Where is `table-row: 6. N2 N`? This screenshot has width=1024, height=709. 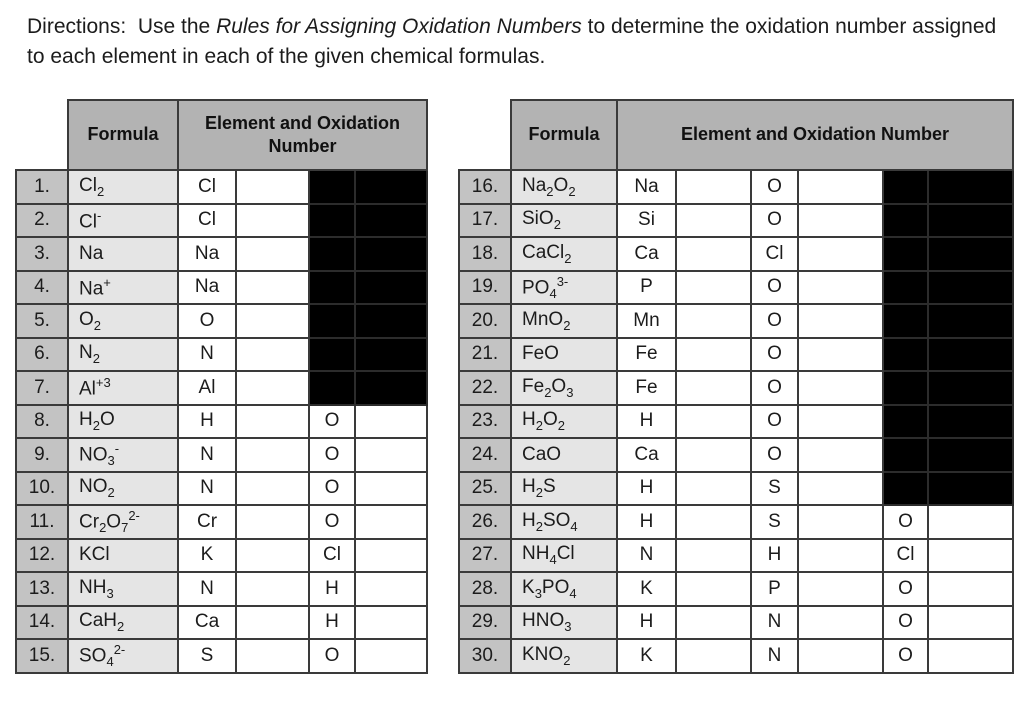
table-row: 6. N2 N is located at coordinates (222, 354).